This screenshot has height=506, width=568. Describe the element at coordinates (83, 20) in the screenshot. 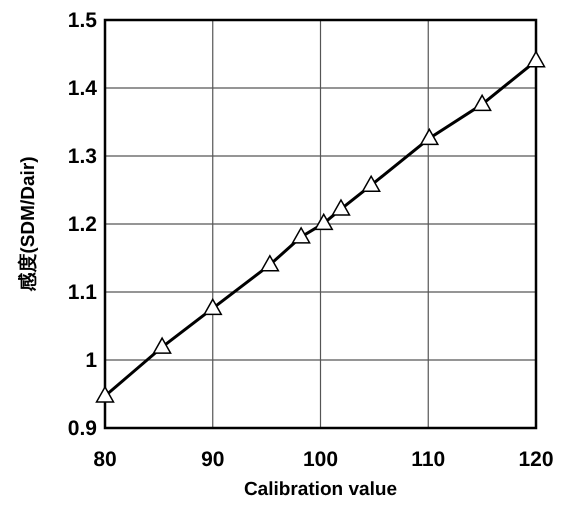

I see `y-tick-label: 1.5` at that location.